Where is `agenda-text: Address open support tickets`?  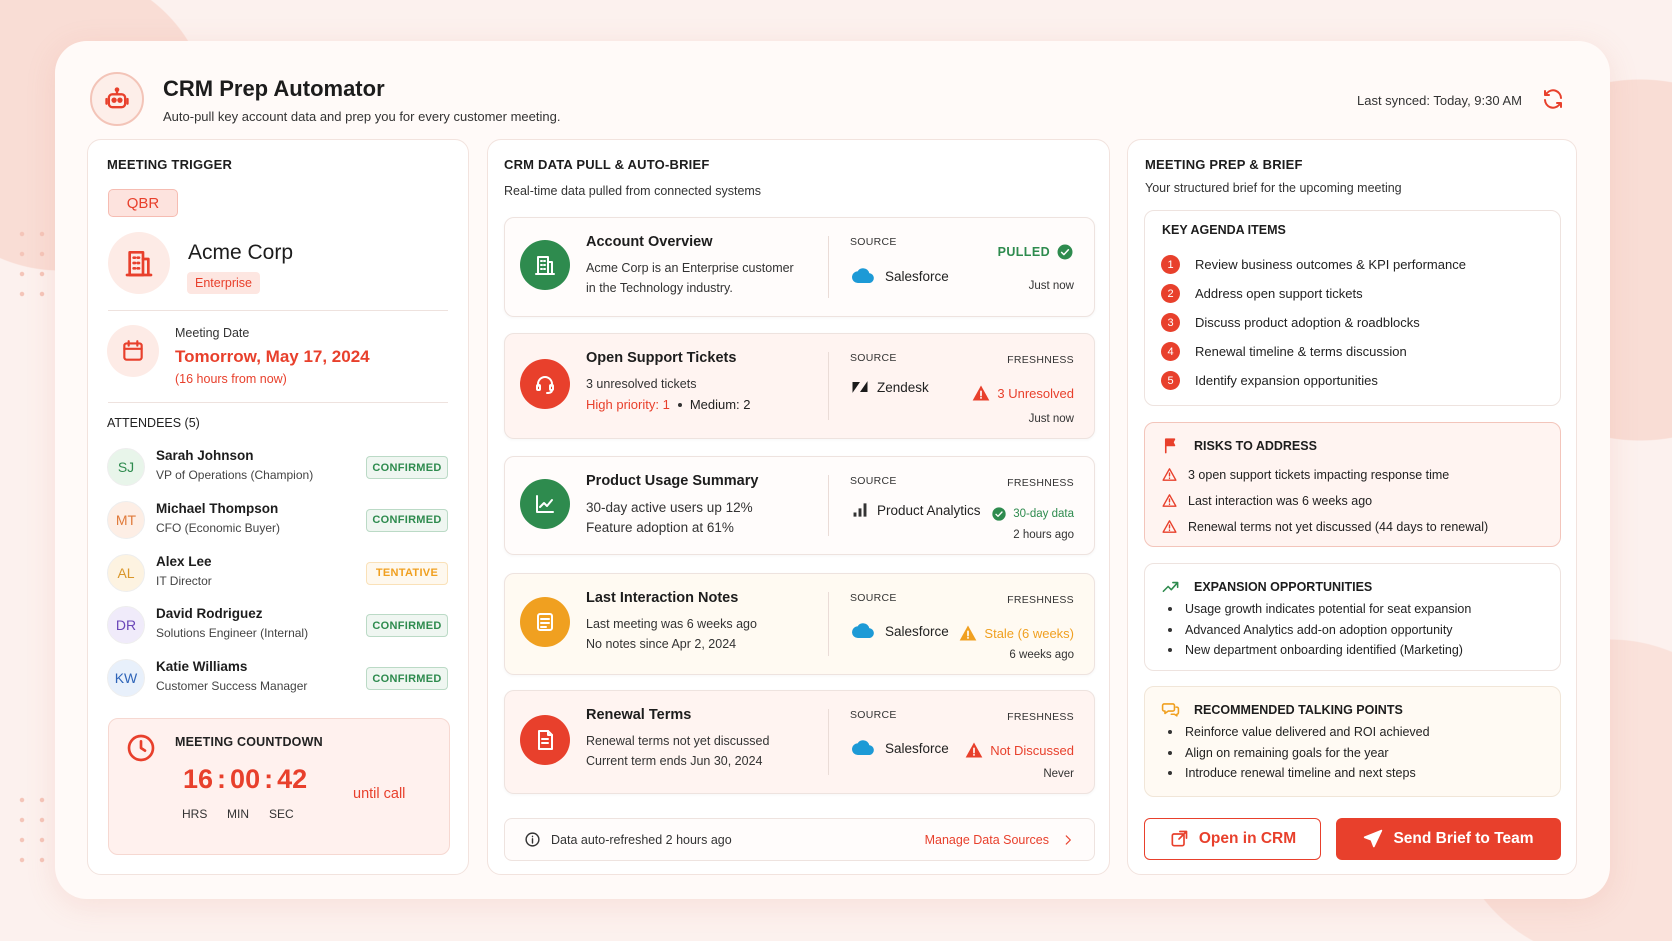 agenda-text: Address open support tickets is located at coordinates (1279, 293).